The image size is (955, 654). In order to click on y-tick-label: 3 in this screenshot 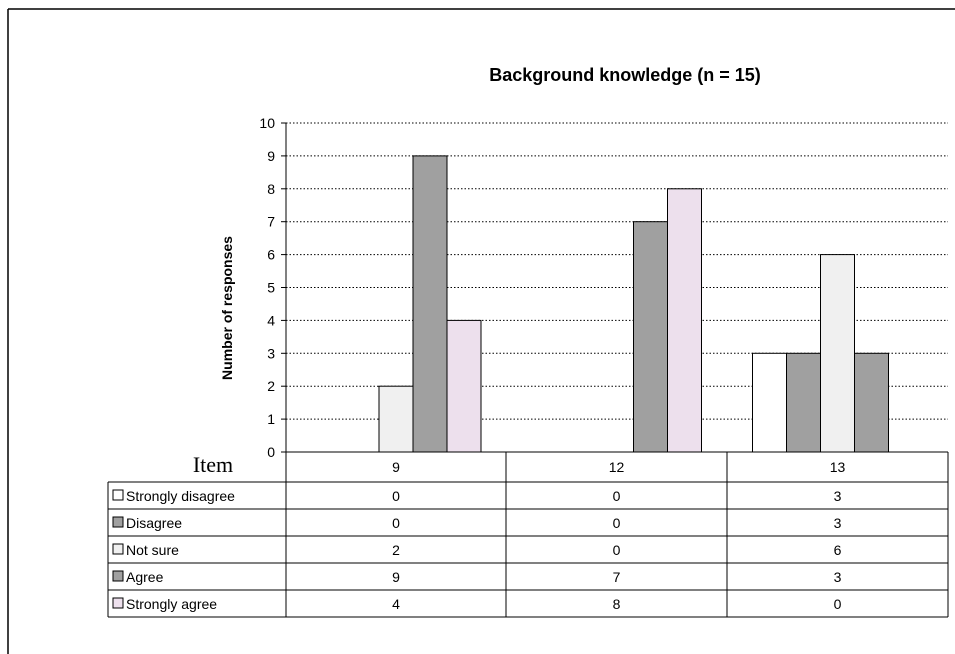, I will do `click(271, 353)`.